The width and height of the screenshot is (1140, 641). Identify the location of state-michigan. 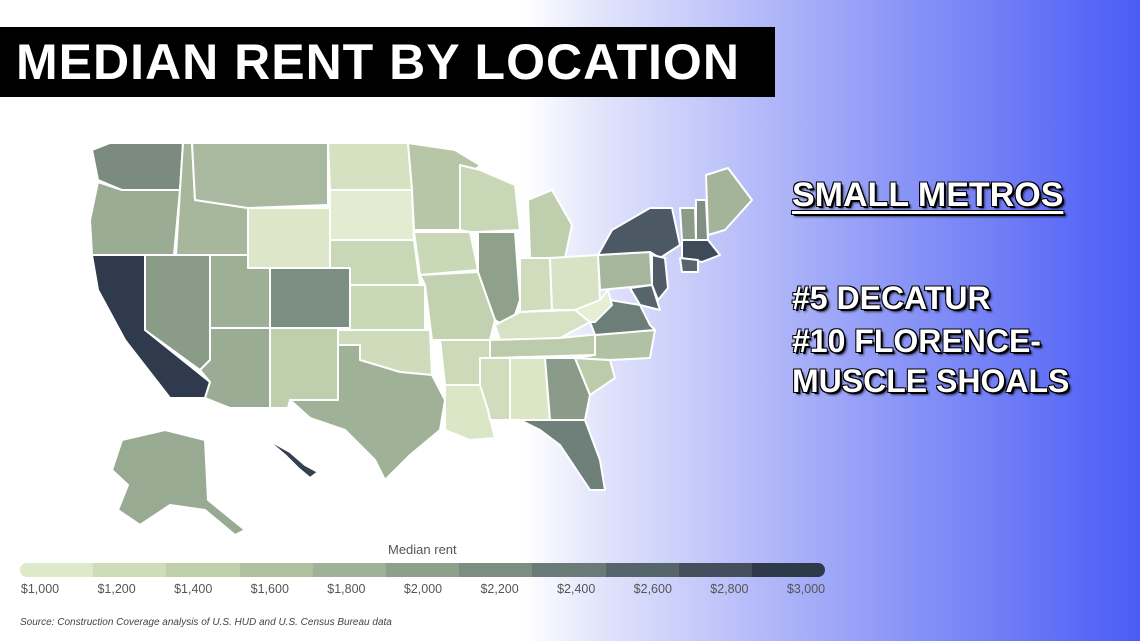
(550, 224).